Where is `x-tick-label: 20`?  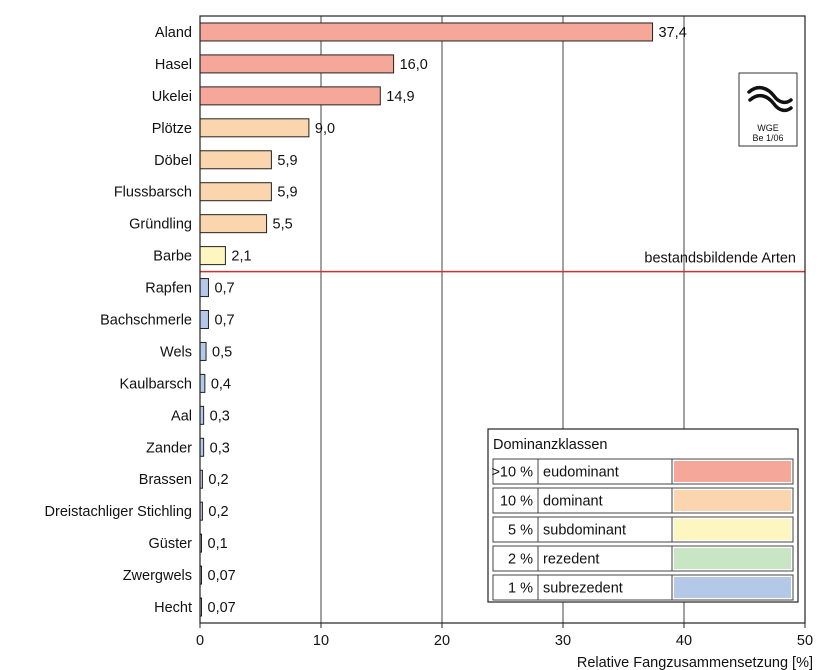
x-tick-label: 20 is located at coordinates (442, 641).